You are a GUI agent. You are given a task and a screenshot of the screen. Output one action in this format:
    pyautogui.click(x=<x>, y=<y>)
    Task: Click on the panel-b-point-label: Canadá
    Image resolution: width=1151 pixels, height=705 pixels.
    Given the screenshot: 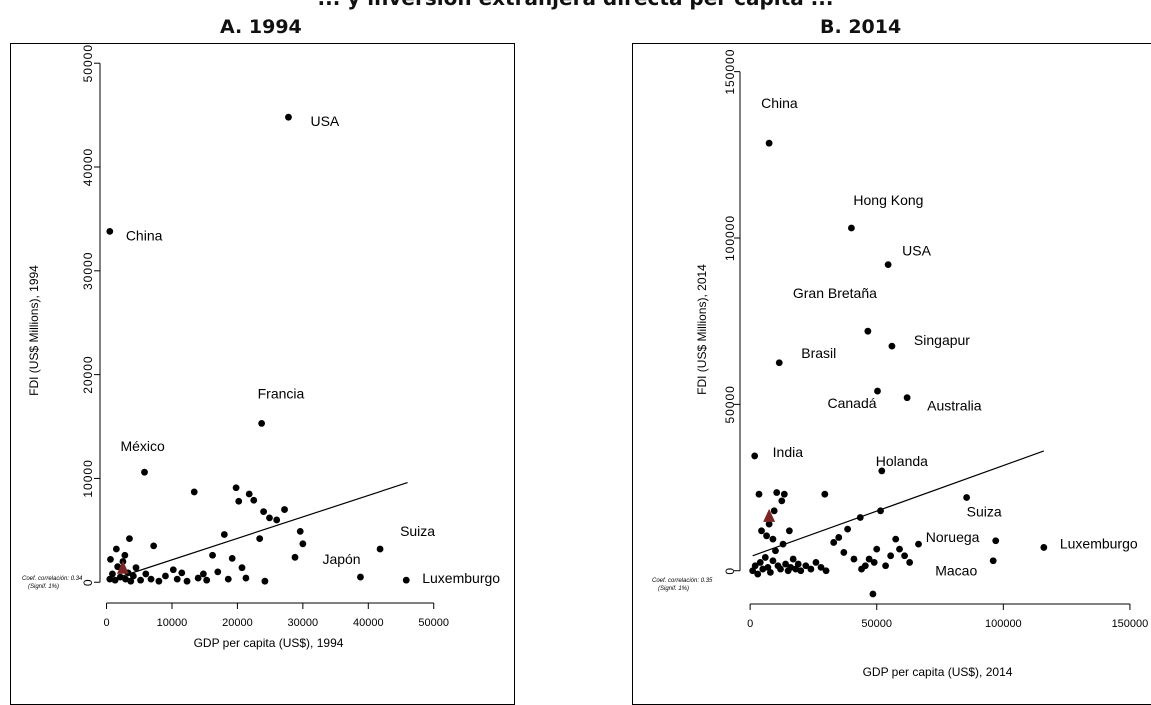 What is the action you would take?
    pyautogui.click(x=851, y=403)
    